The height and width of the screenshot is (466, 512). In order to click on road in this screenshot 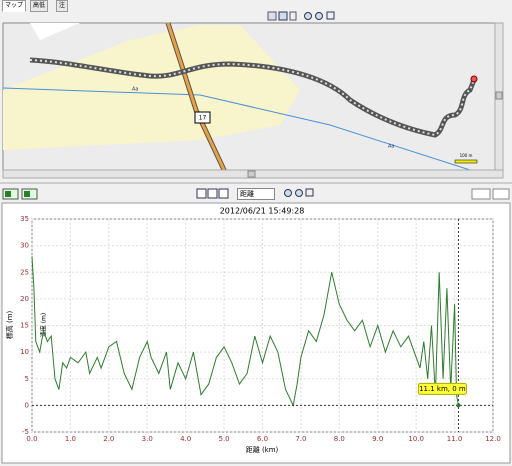, I will do `click(196, 97)`.